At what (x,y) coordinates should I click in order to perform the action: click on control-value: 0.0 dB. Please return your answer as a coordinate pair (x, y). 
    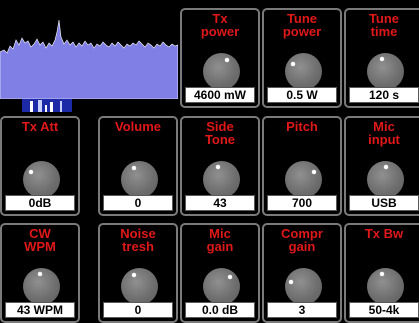
    Looking at the image, I should click on (220, 310).